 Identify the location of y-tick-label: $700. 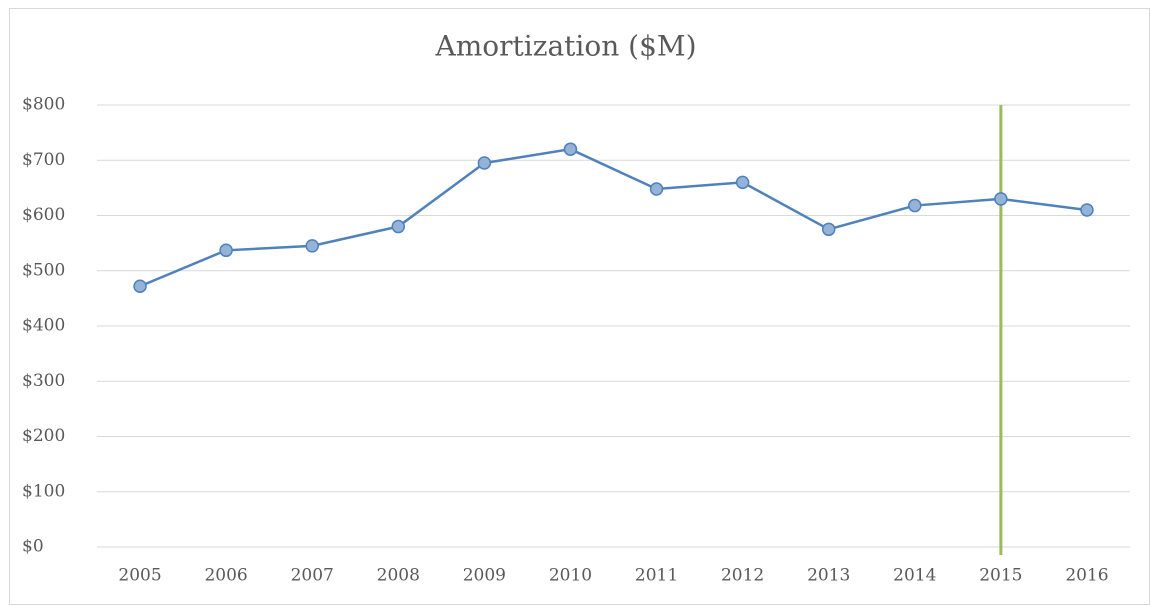
(43, 160).